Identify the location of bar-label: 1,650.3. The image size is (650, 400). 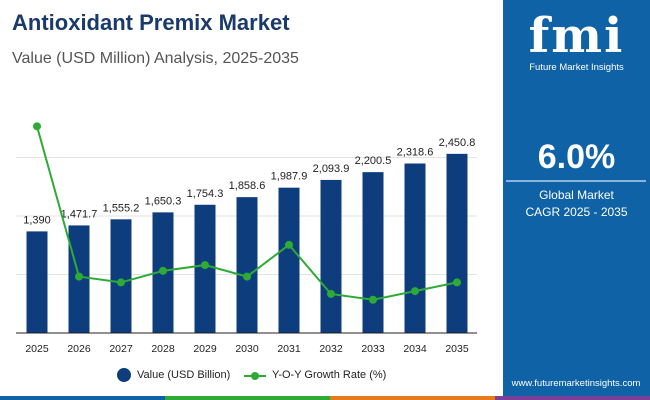
(163, 201).